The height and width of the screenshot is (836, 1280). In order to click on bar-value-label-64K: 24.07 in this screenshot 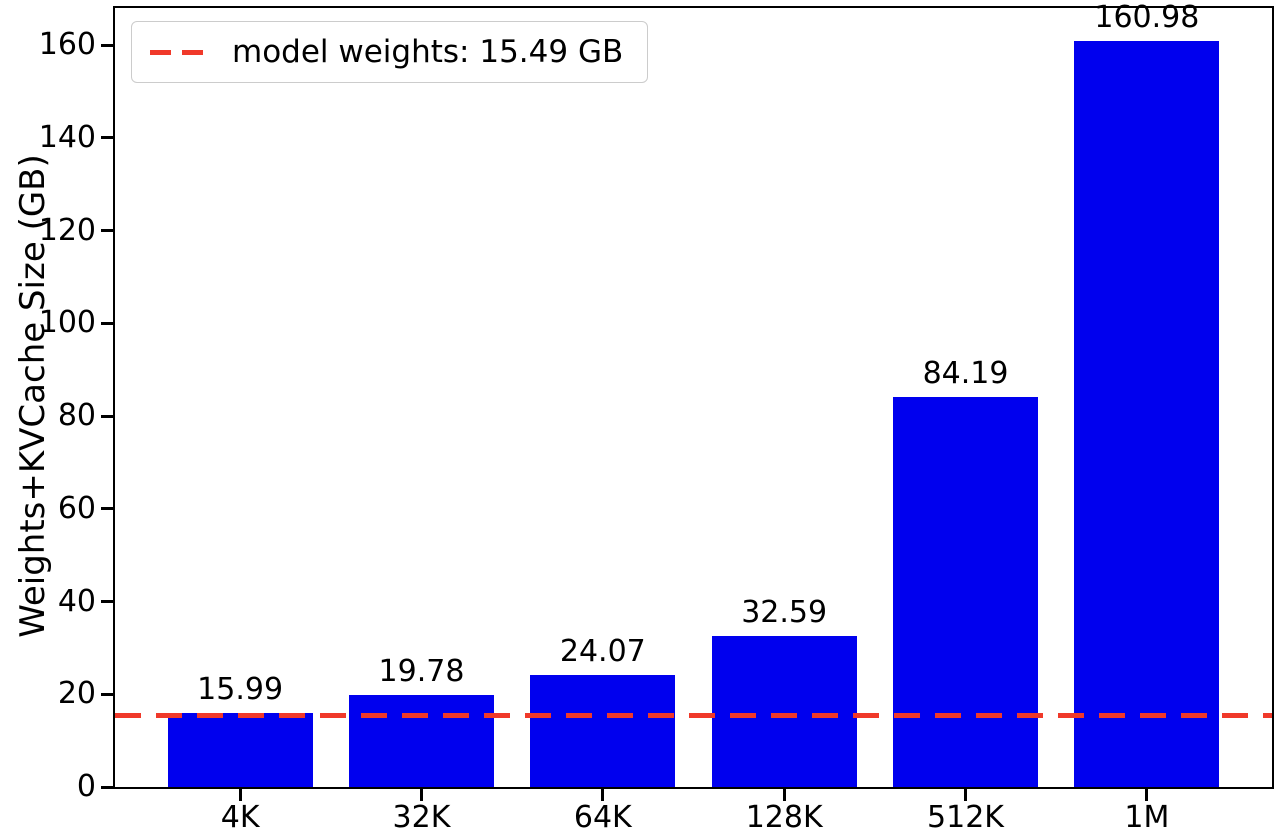, I will do `click(602, 652)`.